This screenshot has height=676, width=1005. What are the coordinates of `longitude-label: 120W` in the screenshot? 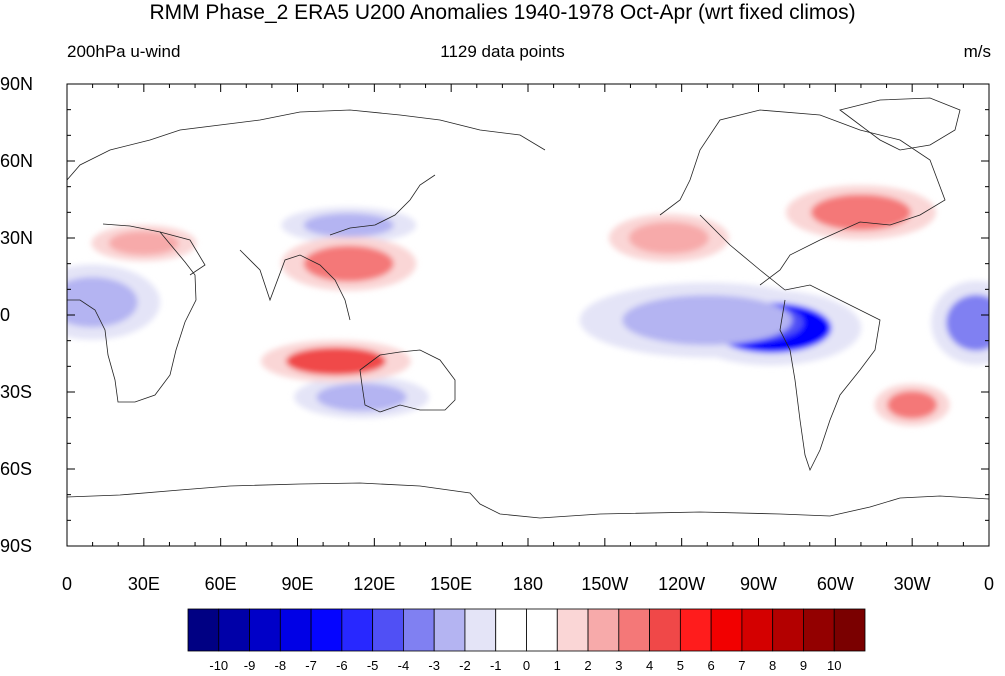 It's located at (682, 584).